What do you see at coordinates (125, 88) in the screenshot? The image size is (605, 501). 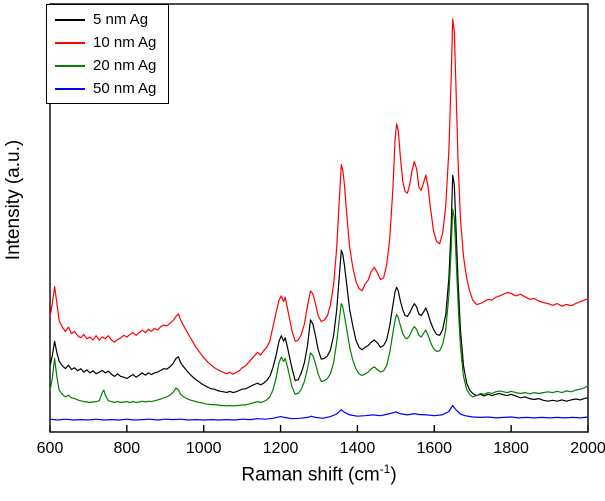 I see `legend-label: 50 nm Ag` at bounding box center [125, 88].